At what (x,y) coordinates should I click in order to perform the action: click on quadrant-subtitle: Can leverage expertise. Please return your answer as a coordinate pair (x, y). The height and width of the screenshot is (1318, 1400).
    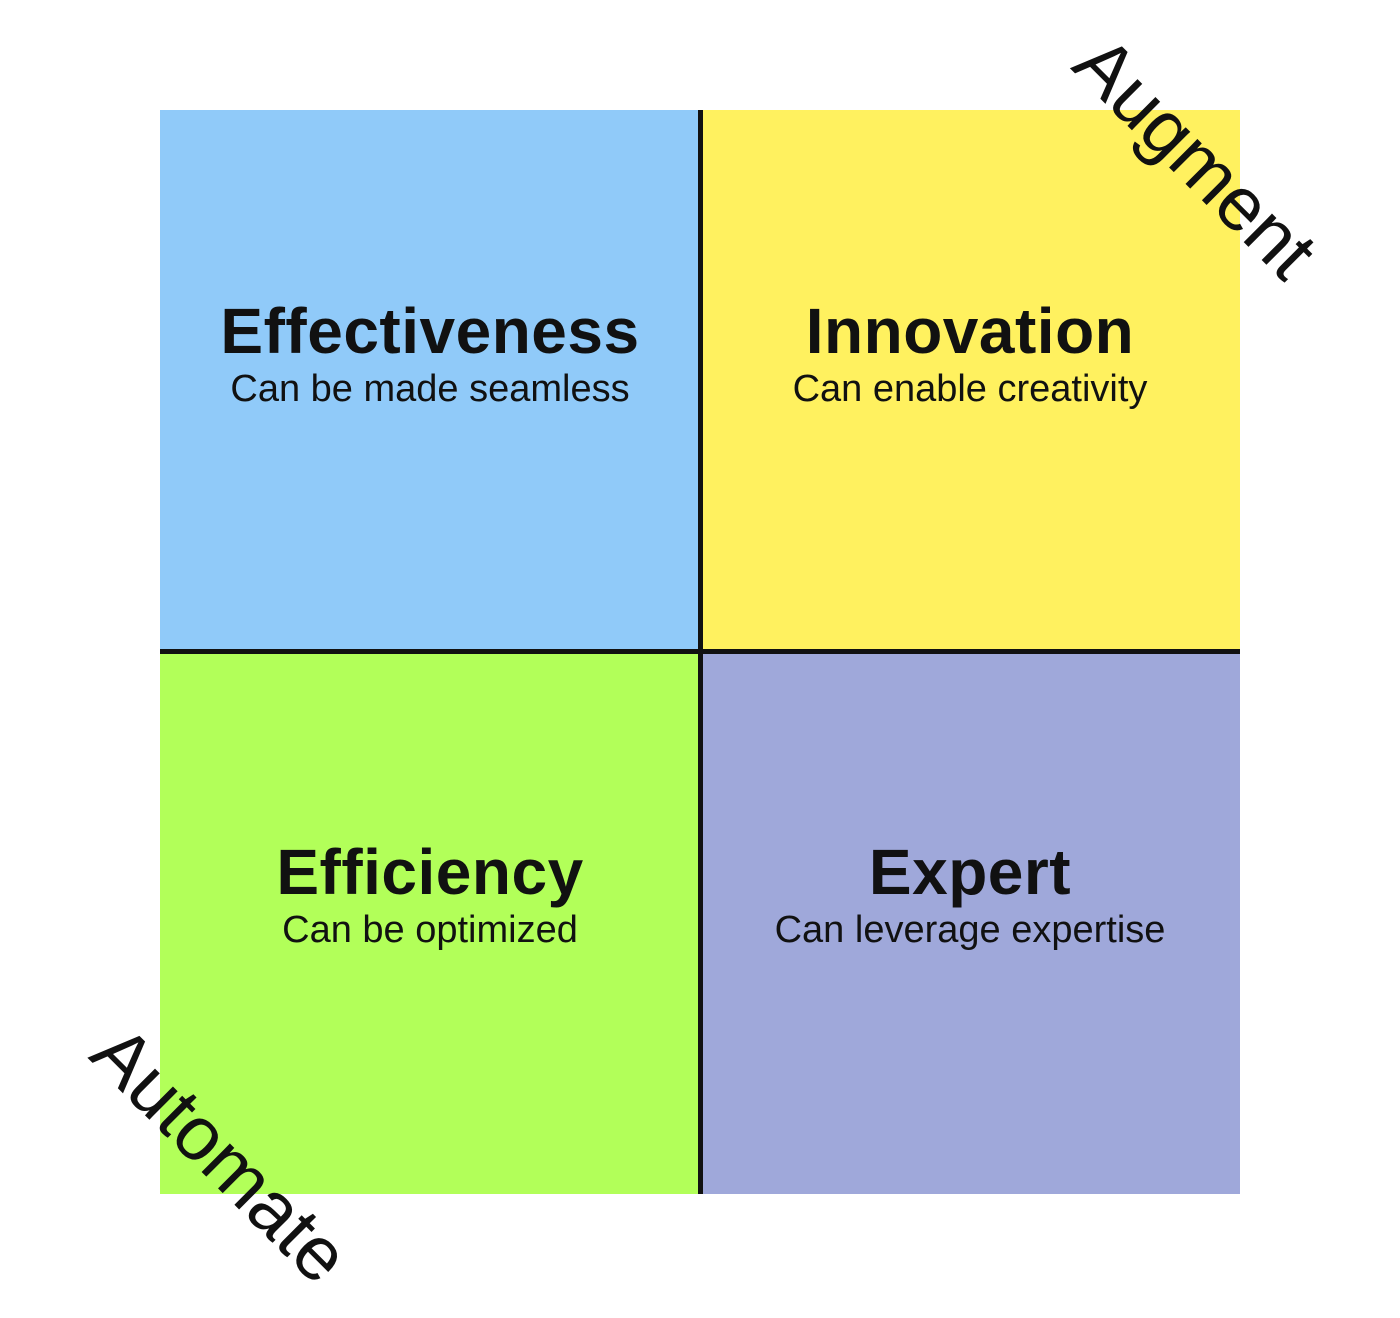
    Looking at the image, I should click on (970, 930).